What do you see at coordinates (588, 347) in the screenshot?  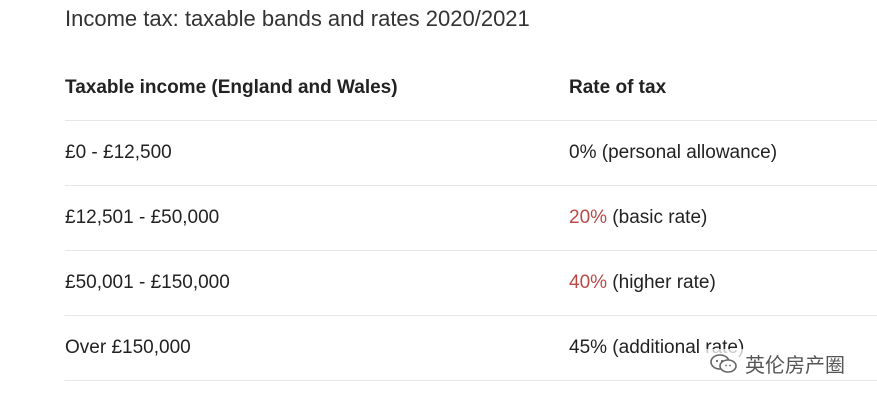 I see `rate-percentage: 45%` at bounding box center [588, 347].